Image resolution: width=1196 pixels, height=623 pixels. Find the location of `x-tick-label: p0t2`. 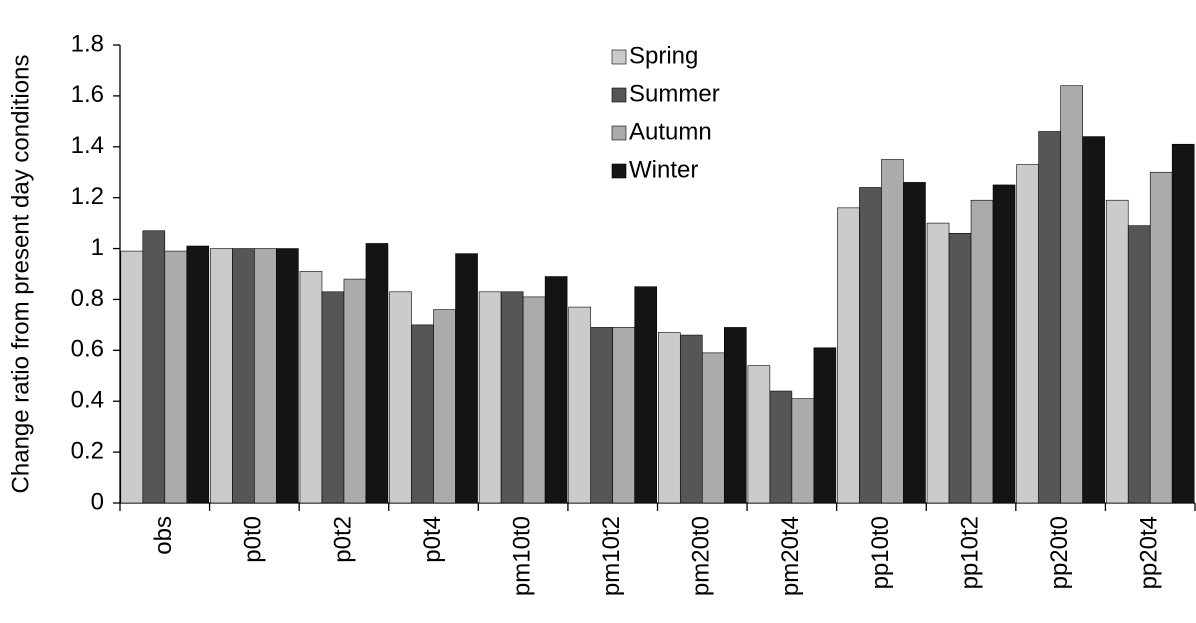

x-tick-label: p0t2 is located at coordinates (342, 539).